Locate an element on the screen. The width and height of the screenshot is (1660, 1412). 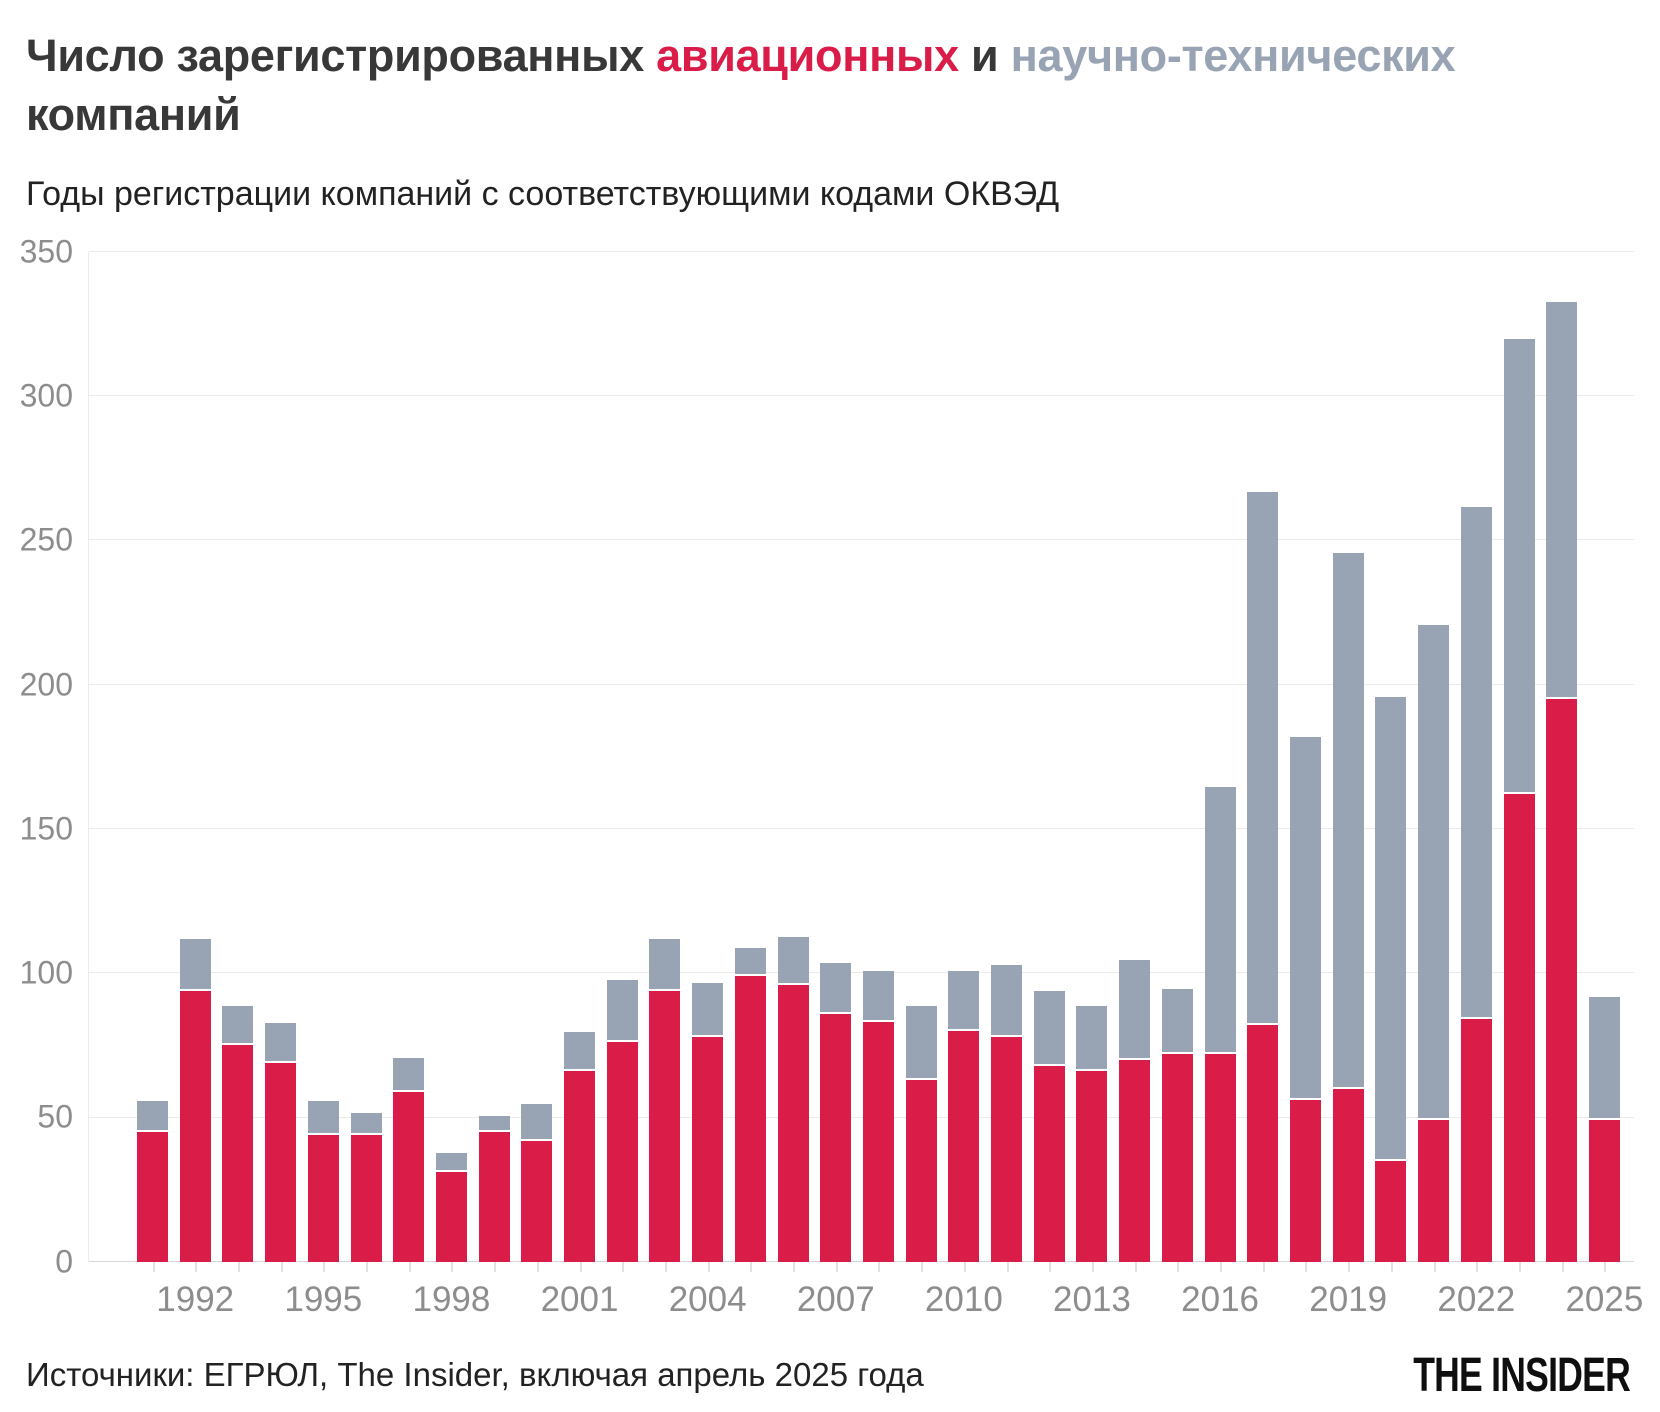
bar-1994 is located at coordinates (281, 762).